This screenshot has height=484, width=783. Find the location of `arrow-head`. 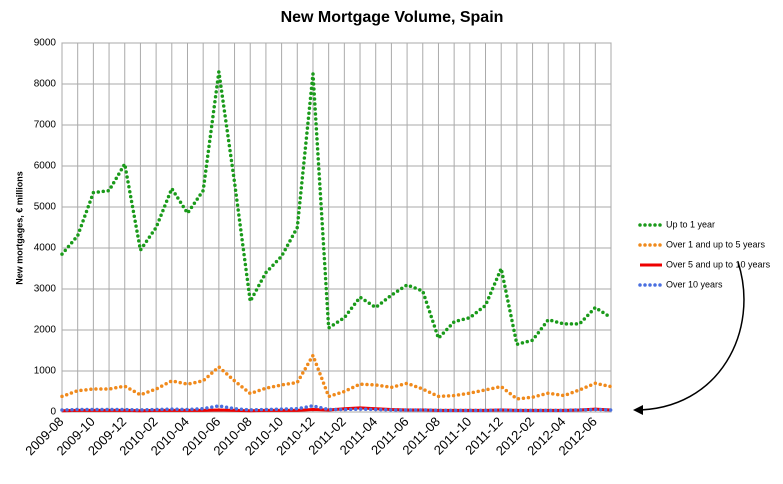

arrow-head is located at coordinates (638, 410).